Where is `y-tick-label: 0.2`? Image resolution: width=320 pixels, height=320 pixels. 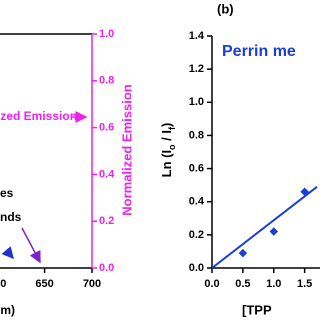 y-tick-label: 0.2 is located at coordinates (196, 235).